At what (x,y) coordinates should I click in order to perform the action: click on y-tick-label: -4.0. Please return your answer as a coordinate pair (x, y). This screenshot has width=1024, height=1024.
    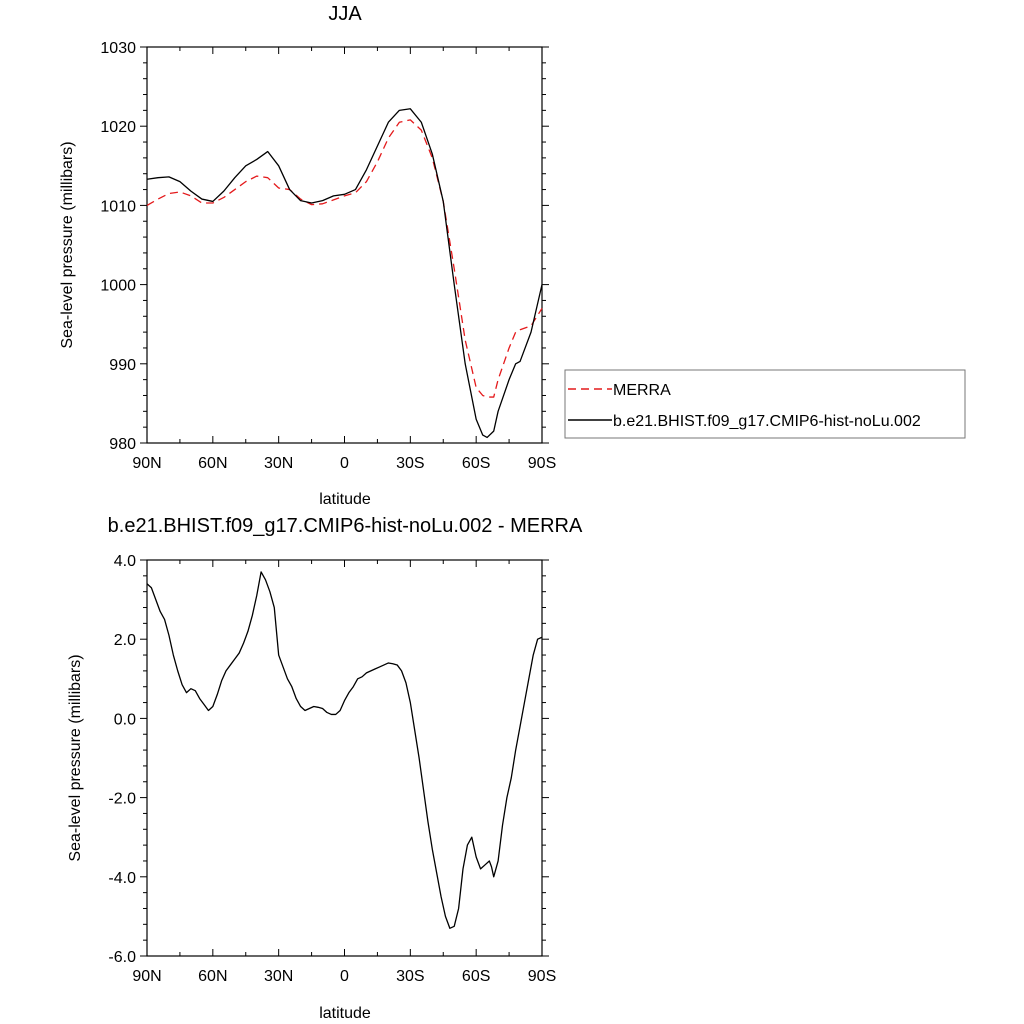
    Looking at the image, I should click on (122, 878).